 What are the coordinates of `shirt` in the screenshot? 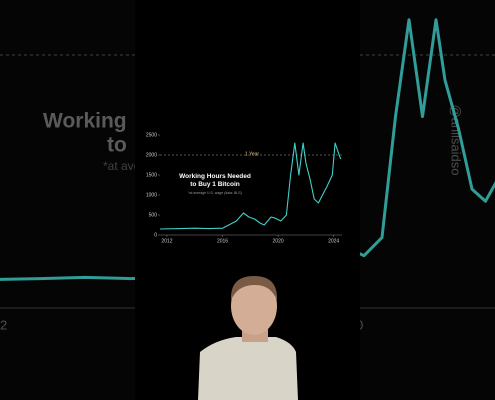 It's located at (248, 368).